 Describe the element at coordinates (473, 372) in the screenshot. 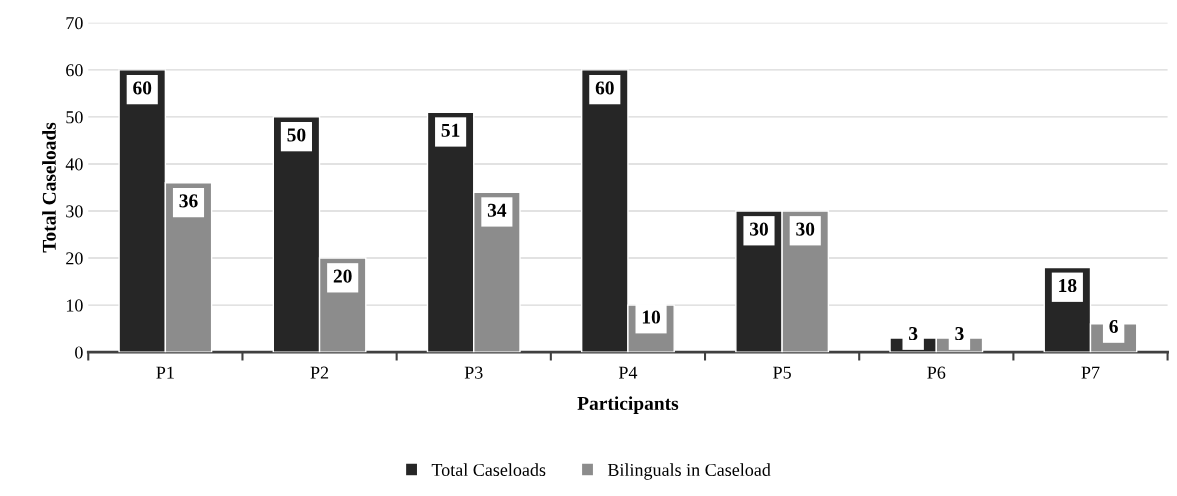

I see `x-tick-label: P3` at that location.